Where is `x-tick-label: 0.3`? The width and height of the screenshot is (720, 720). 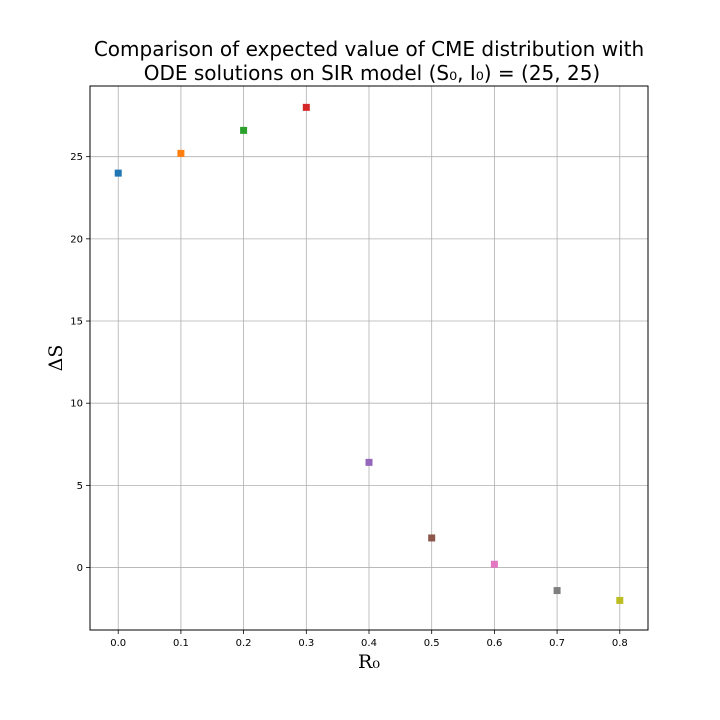
x-tick-label: 0.3 is located at coordinates (306, 643).